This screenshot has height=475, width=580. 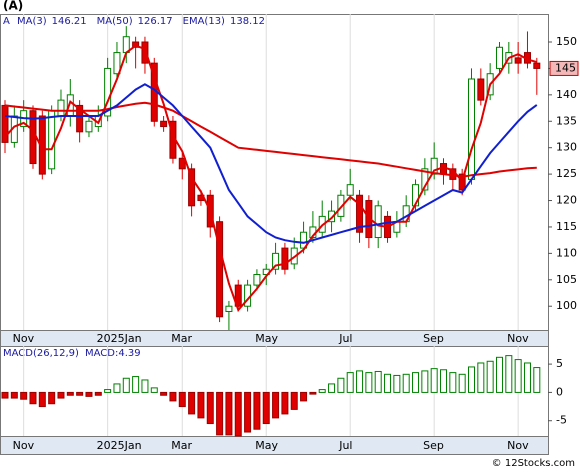 I want to click on footer: © 12Stocks.com, so click(x=533, y=463).